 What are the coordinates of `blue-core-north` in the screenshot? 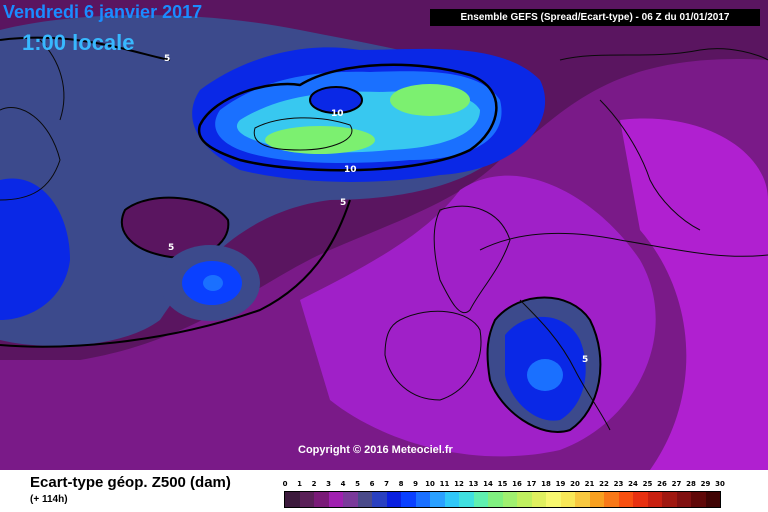 It's located at (336, 100).